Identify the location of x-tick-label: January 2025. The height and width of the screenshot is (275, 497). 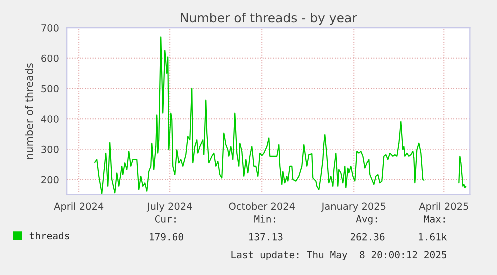
(353, 207).